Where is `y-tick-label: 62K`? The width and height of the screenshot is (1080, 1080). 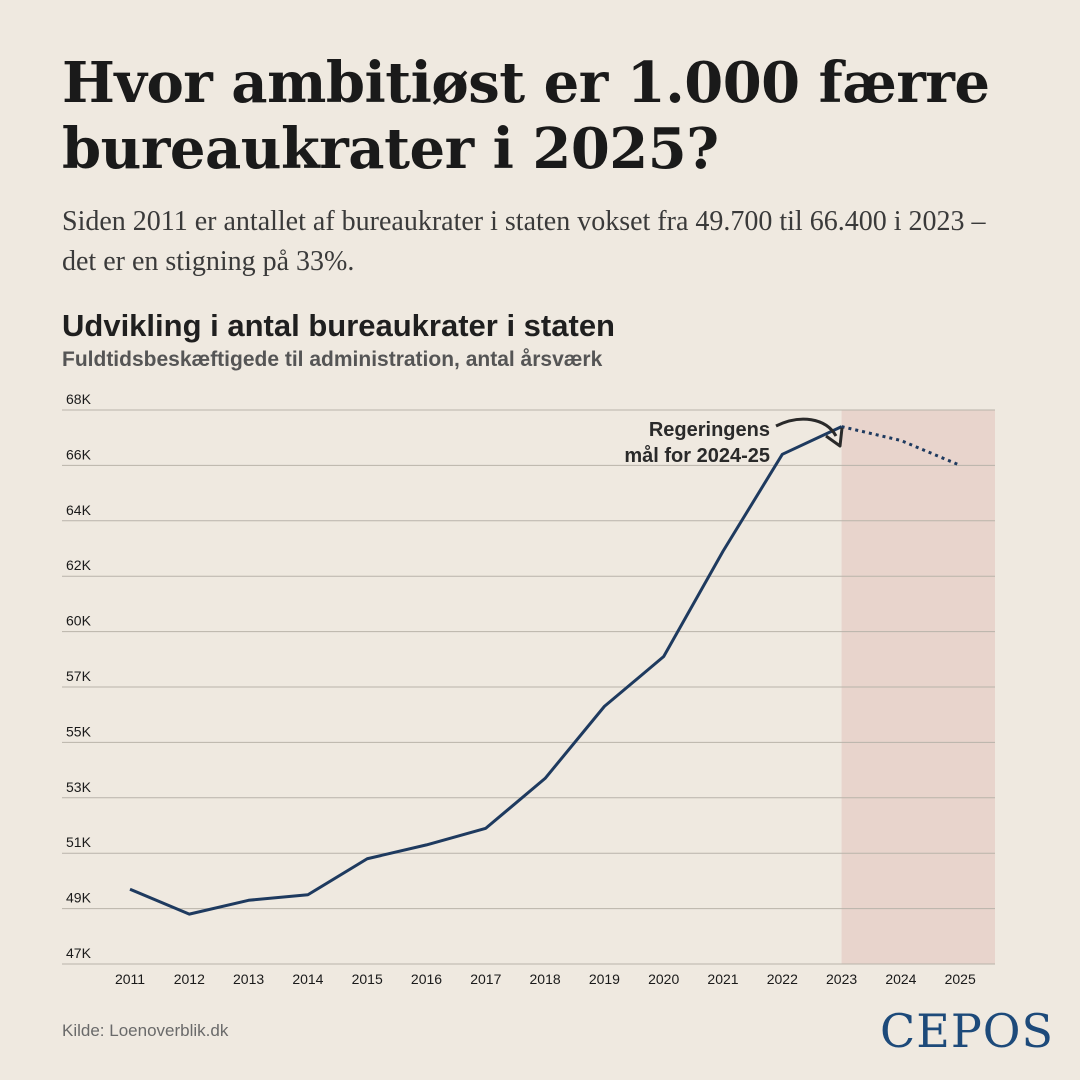
y-tick-label: 62K is located at coordinates (79, 565).